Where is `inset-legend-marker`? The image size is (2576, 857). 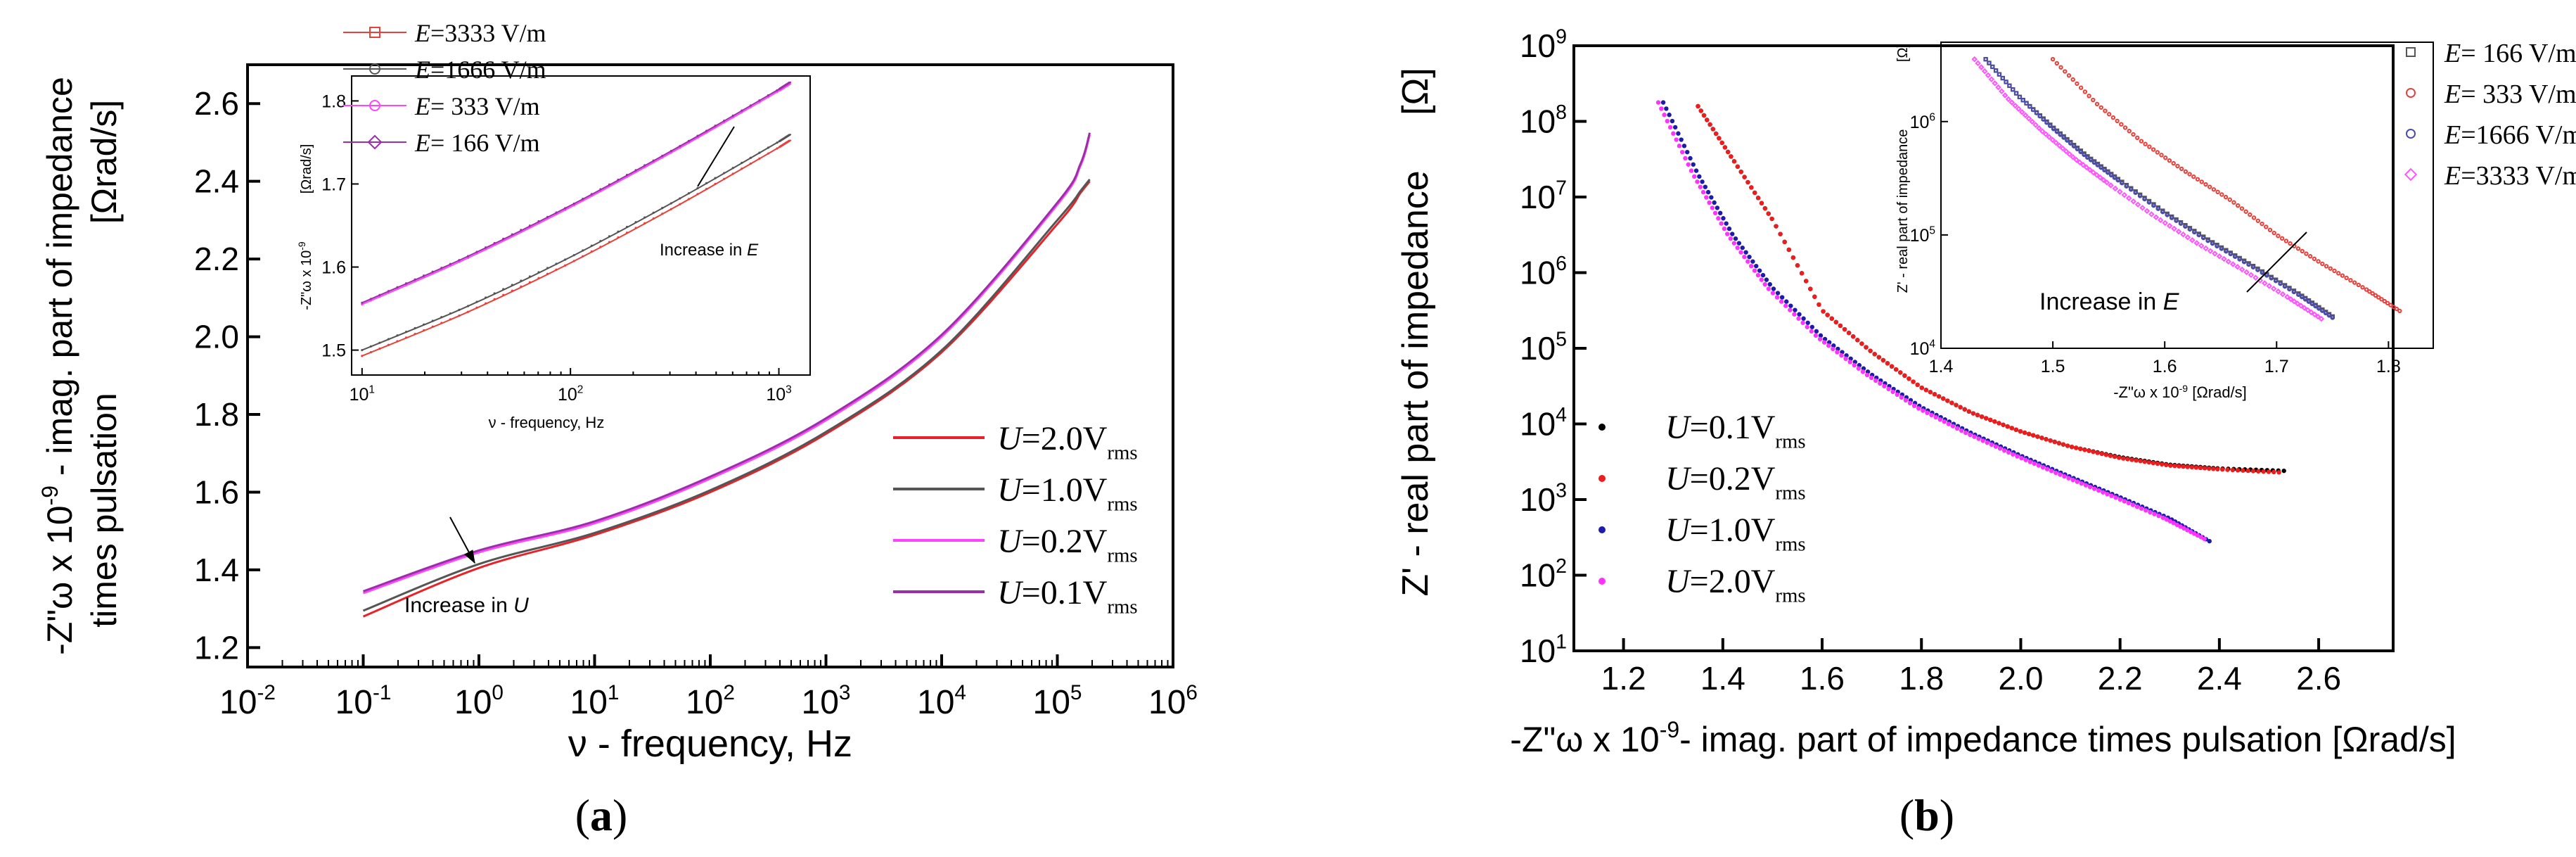
inset-legend-marker is located at coordinates (375, 142).